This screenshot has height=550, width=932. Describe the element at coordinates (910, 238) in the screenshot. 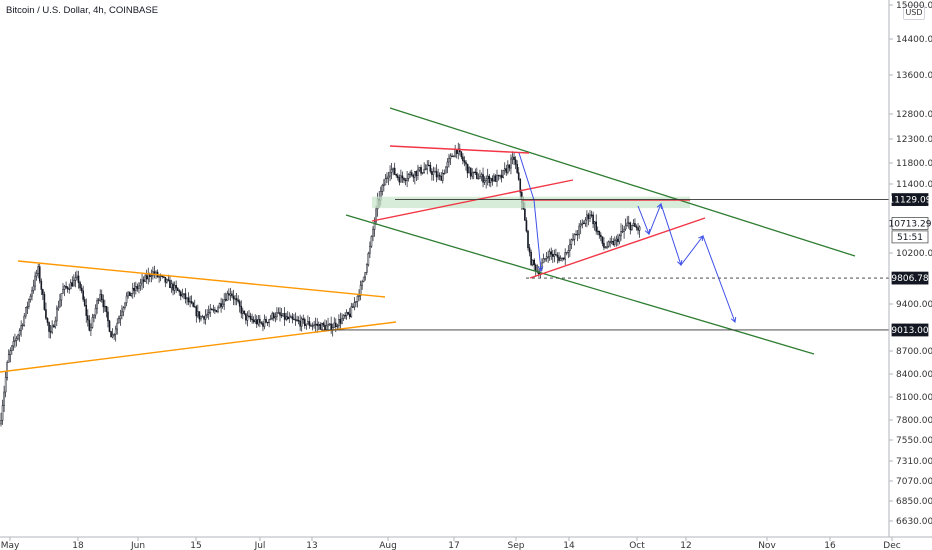

I see `price-label-text: 51:51` at that location.